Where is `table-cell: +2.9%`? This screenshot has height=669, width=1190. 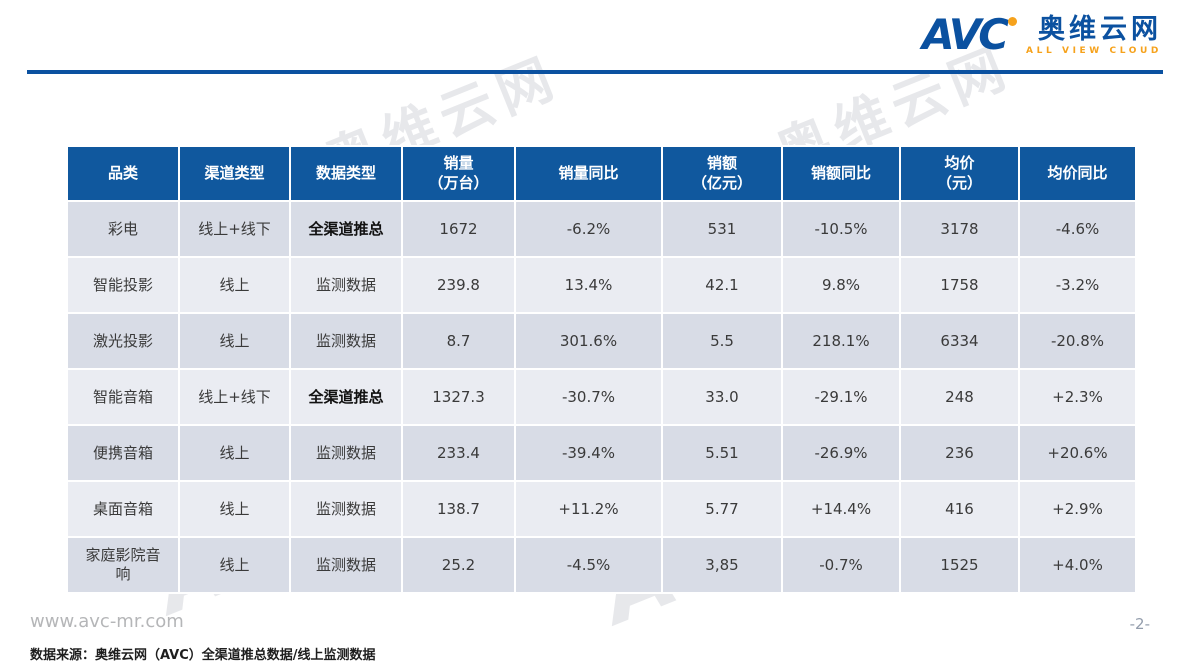 table-cell: +2.9% is located at coordinates (1077, 509).